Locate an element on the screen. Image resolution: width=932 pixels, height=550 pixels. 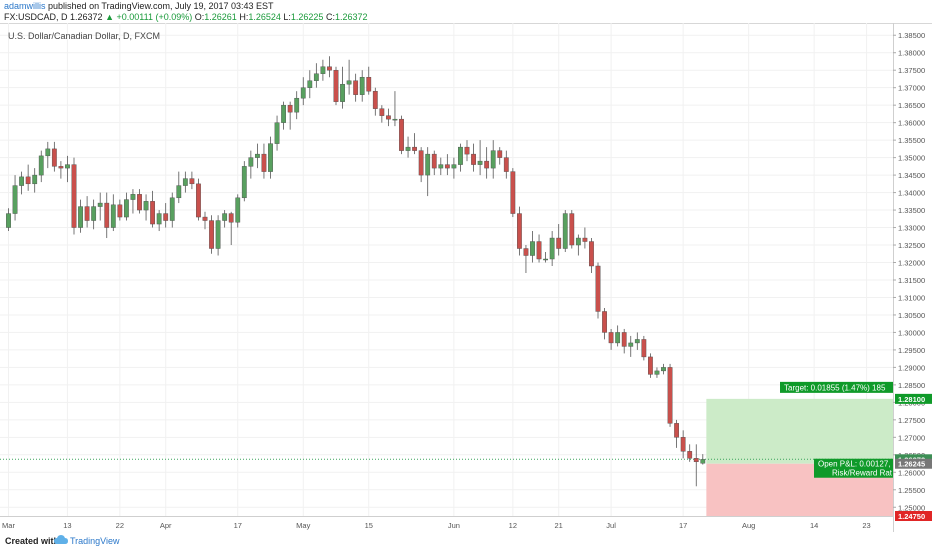
y-tick-label: 1.30500 is located at coordinates (911, 315).